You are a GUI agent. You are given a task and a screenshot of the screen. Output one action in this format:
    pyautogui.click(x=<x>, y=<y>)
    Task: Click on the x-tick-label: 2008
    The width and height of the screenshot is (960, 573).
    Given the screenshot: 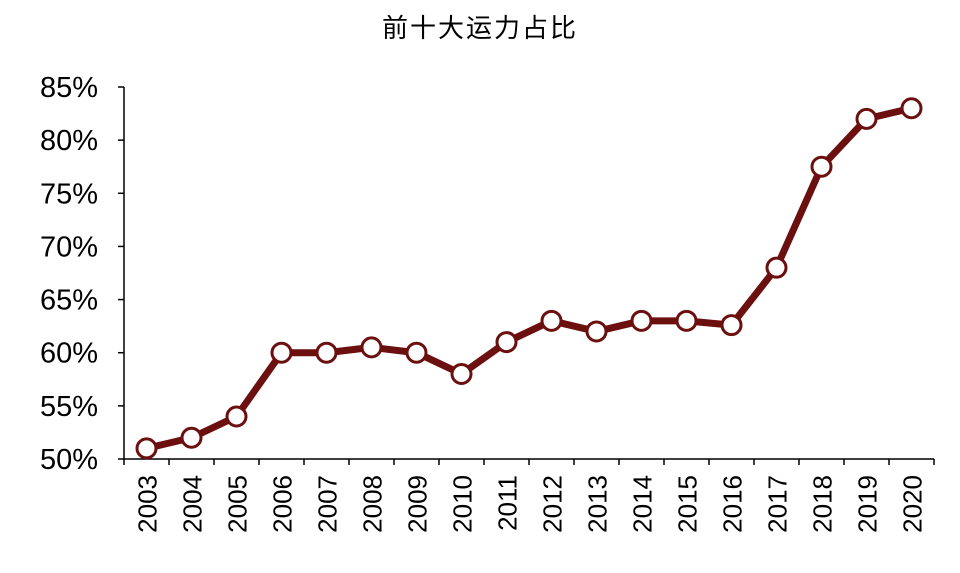 What is the action you would take?
    pyautogui.click(x=373, y=504)
    